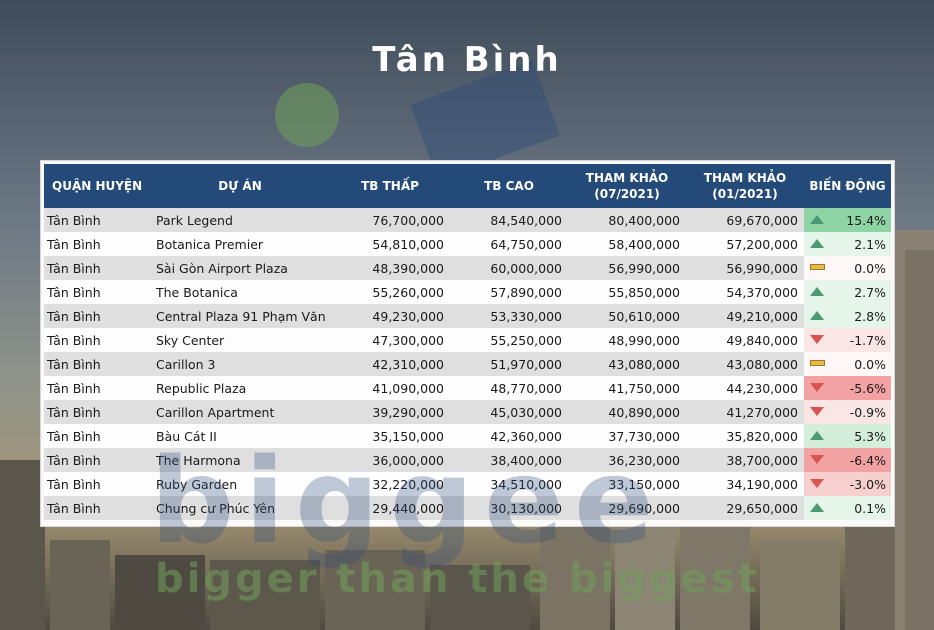  Describe the element at coordinates (509, 186) in the screenshot. I see `header-high: TB CAO` at that location.